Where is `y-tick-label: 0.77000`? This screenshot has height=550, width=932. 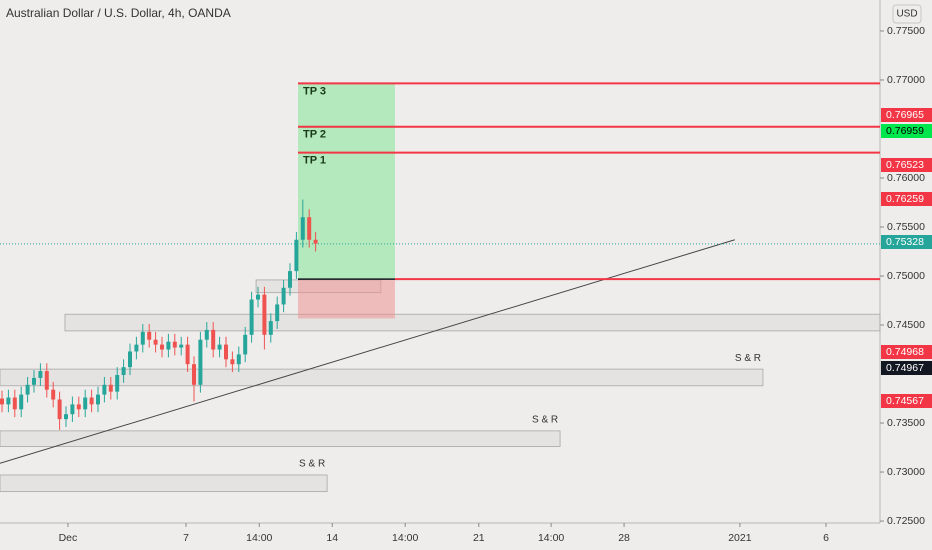
y-tick-label: 0.77000 is located at coordinates (906, 80).